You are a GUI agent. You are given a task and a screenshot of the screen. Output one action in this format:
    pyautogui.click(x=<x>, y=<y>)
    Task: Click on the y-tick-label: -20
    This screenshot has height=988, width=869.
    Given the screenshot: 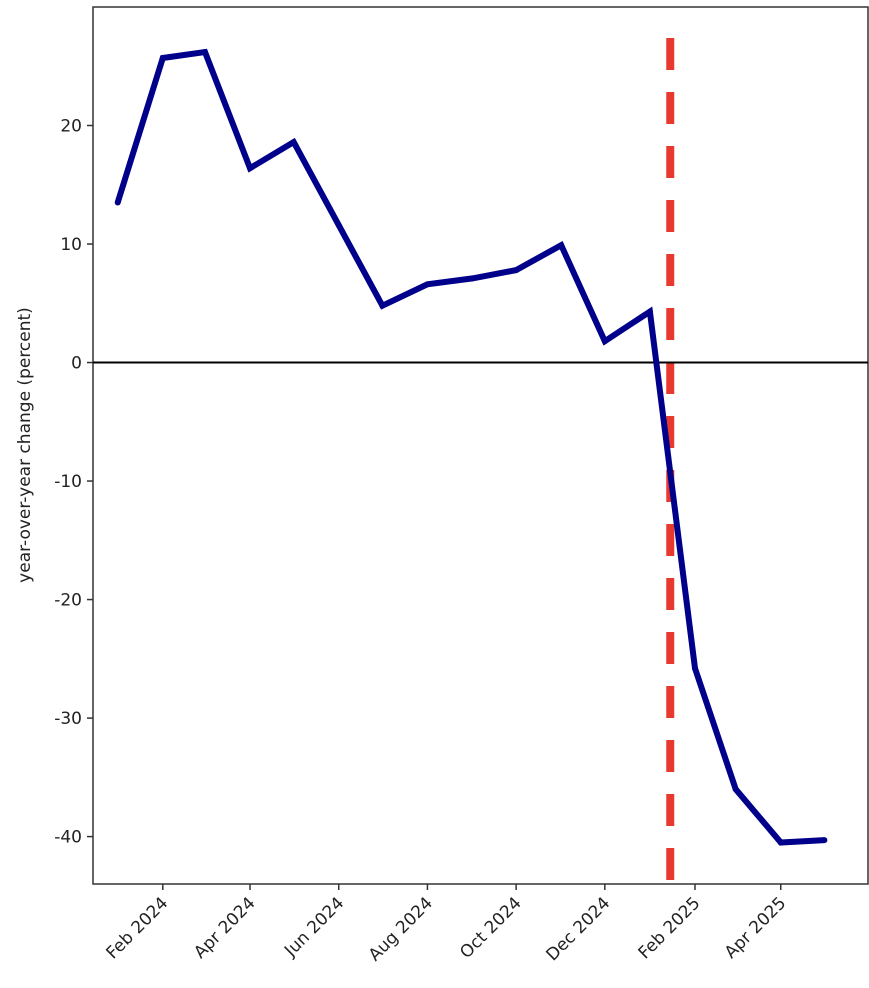 What is the action you would take?
    pyautogui.click(x=68, y=601)
    